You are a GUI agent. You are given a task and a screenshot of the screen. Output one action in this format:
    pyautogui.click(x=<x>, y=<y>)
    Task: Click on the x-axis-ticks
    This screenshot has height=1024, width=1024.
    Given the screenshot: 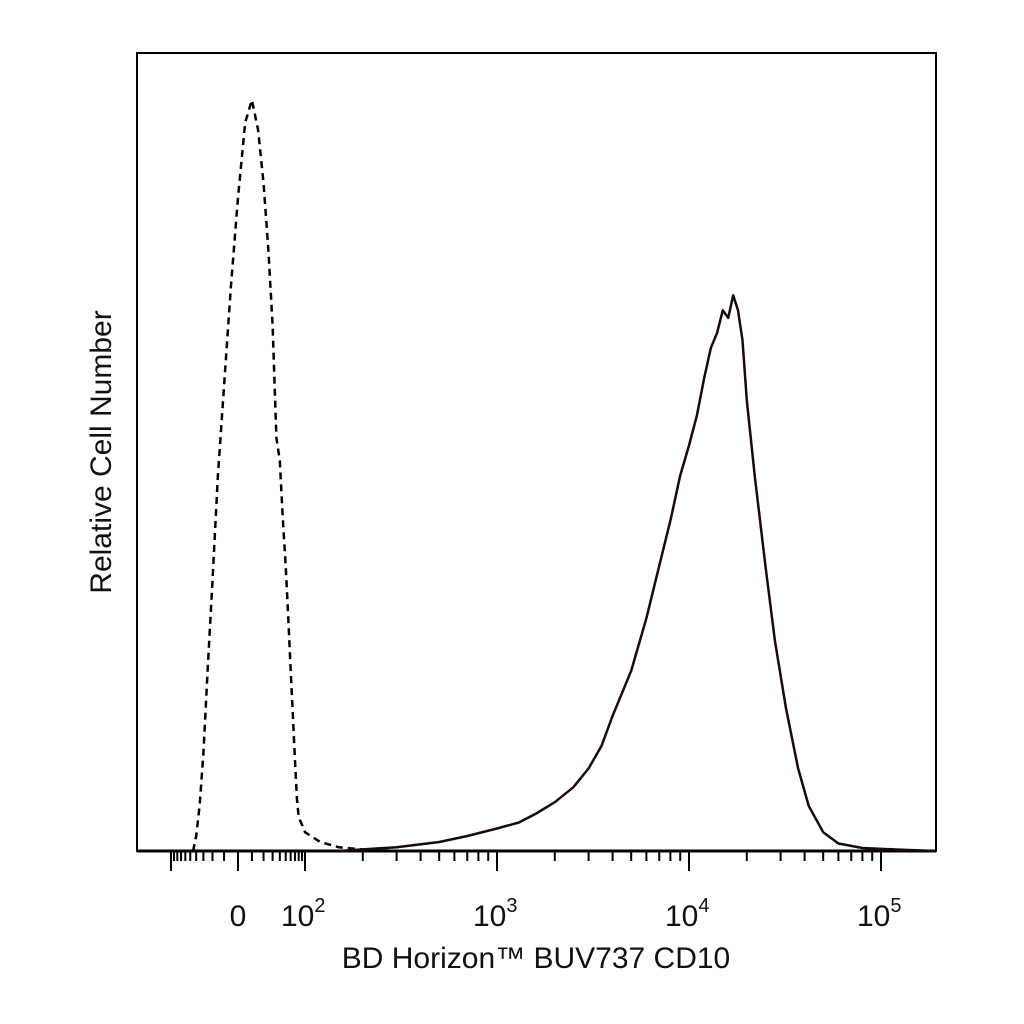 What is the action you would take?
    pyautogui.click(x=526, y=861)
    